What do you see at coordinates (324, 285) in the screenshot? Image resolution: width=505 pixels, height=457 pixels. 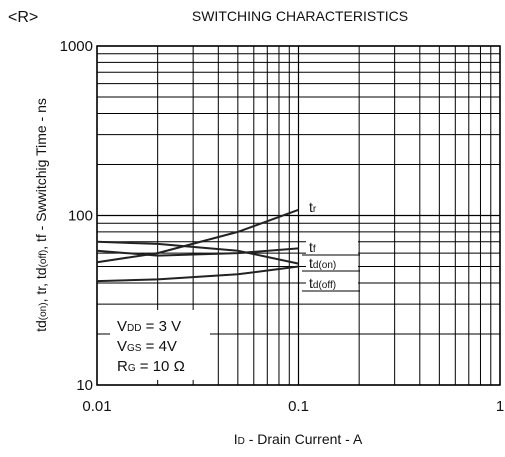 I see `subscript: d(off)` at bounding box center [324, 285].